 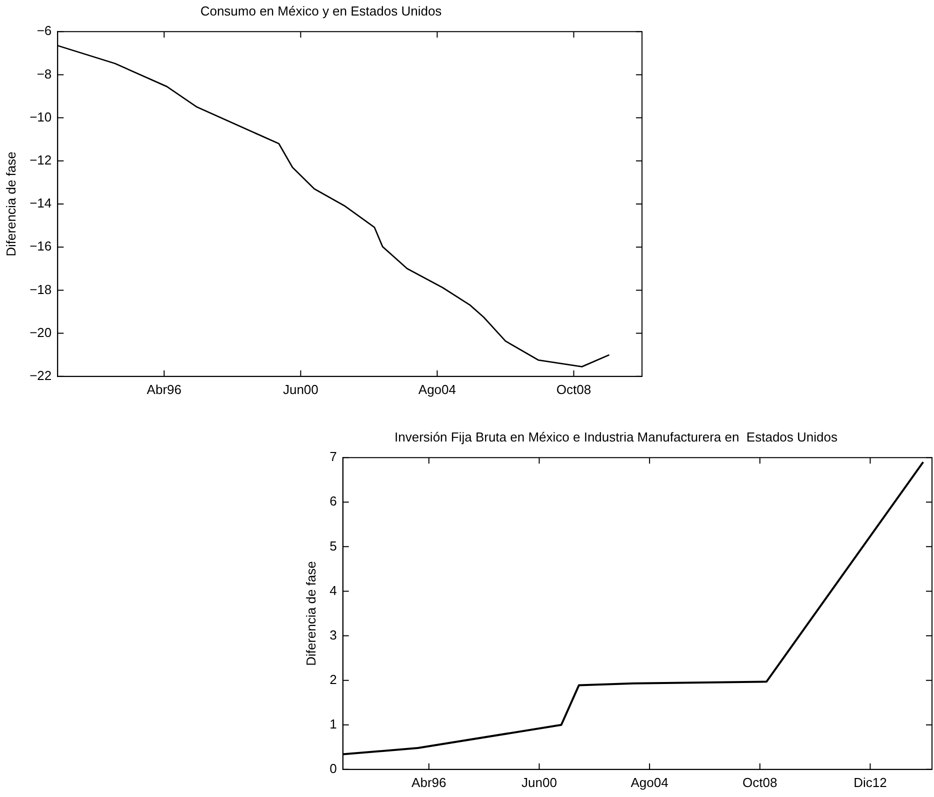 I want to click on chart-title: Consumo en México y en Estados Unidos, so click(x=321, y=10).